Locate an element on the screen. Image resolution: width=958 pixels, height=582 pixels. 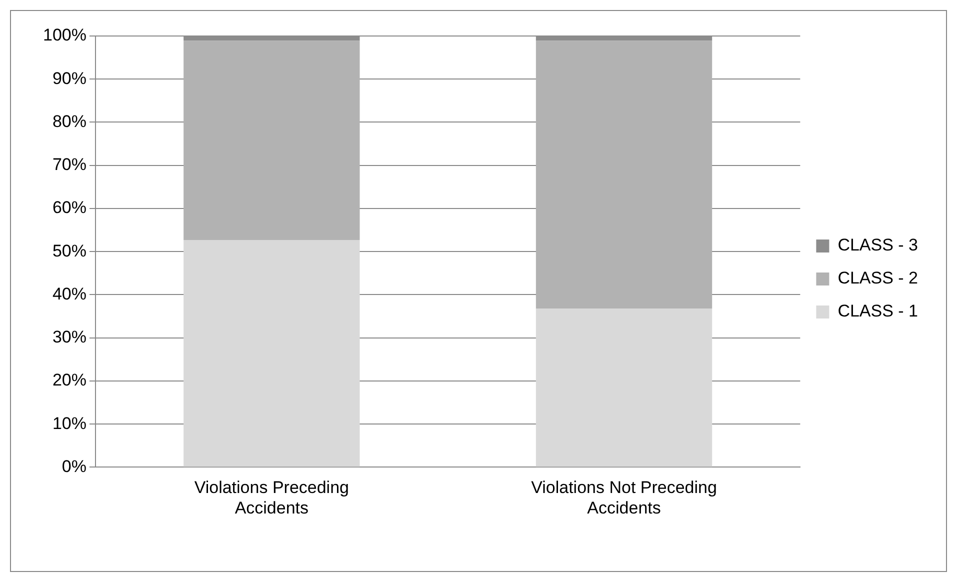
y-tick-label: 70% is located at coordinates (69, 164).